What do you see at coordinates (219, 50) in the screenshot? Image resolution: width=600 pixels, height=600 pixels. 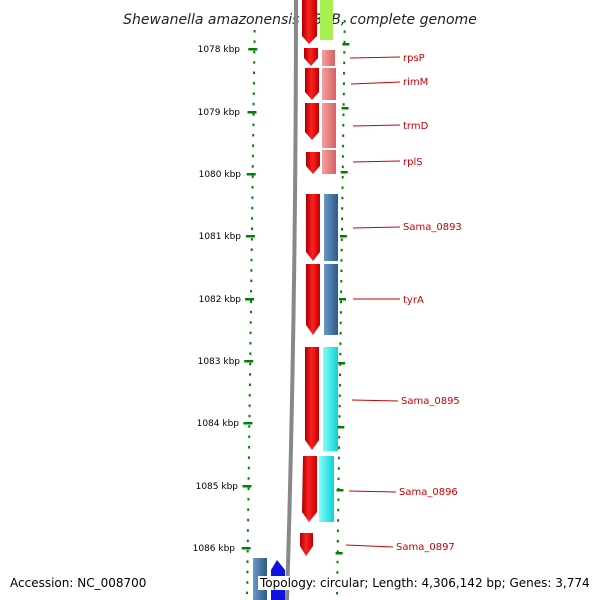 I see `tick-label: 1078 kbp` at bounding box center [219, 50].